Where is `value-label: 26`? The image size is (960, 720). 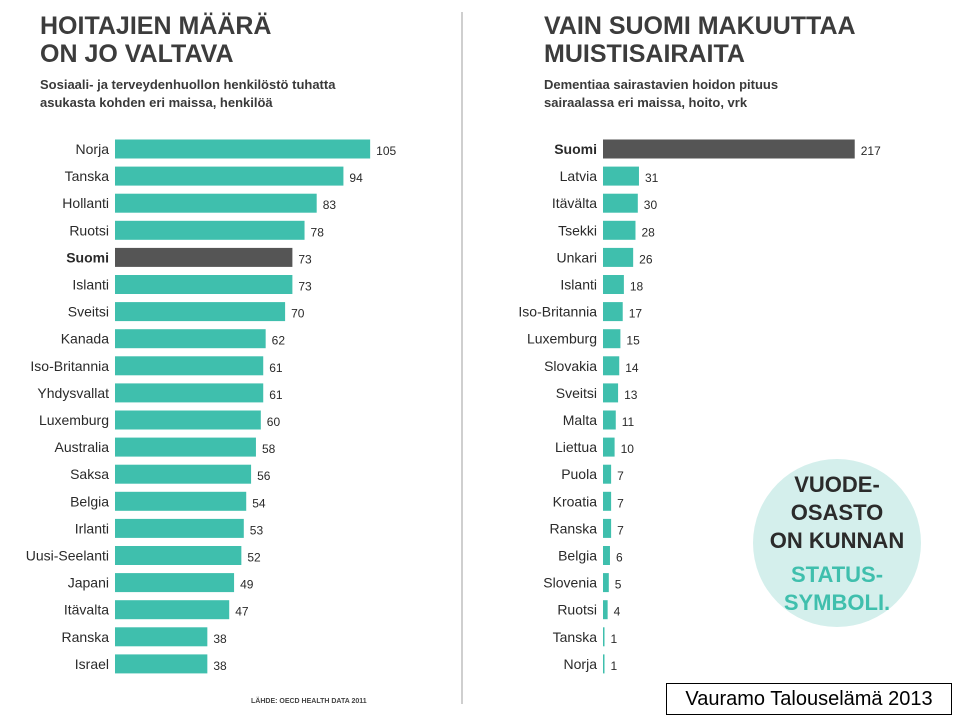
value-label: 26 is located at coordinates (646, 259).